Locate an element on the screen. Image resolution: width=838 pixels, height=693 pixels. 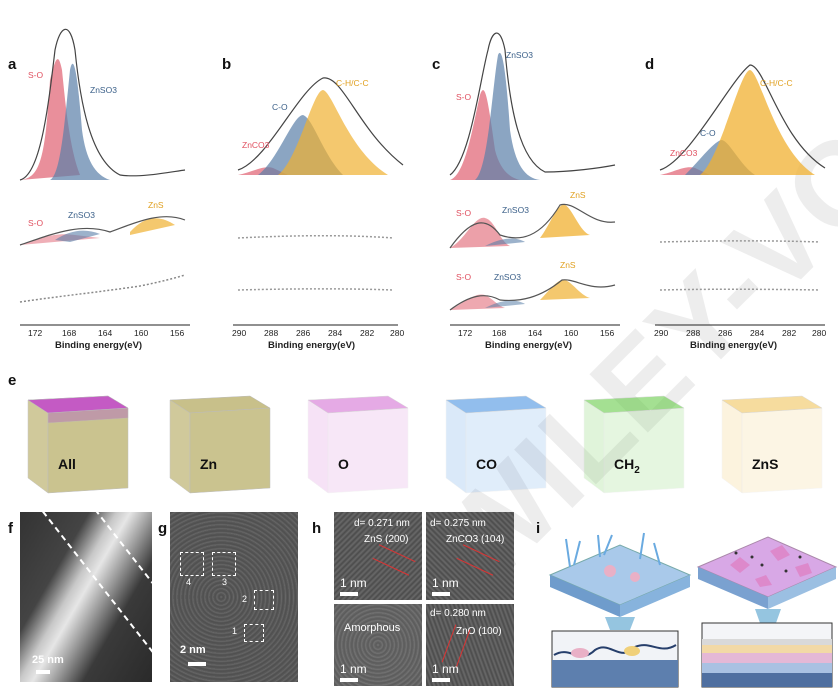
panel-letter-f: f is located at coordinates (10, 528).